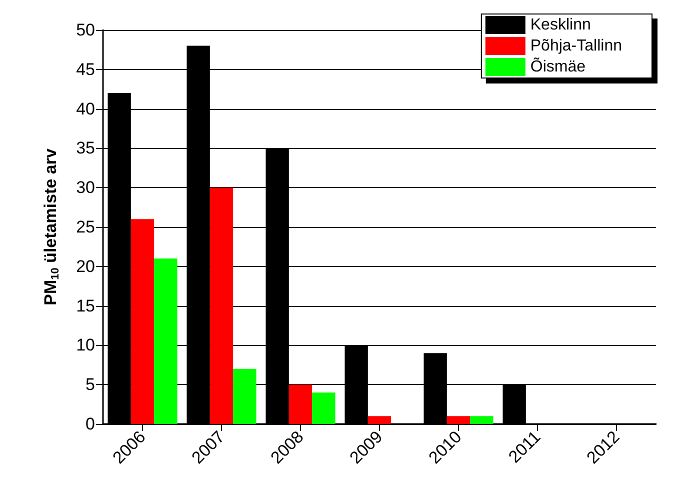 This screenshot has height=490, width=680. I want to click on y-tick-label: 25, so click(85, 227).